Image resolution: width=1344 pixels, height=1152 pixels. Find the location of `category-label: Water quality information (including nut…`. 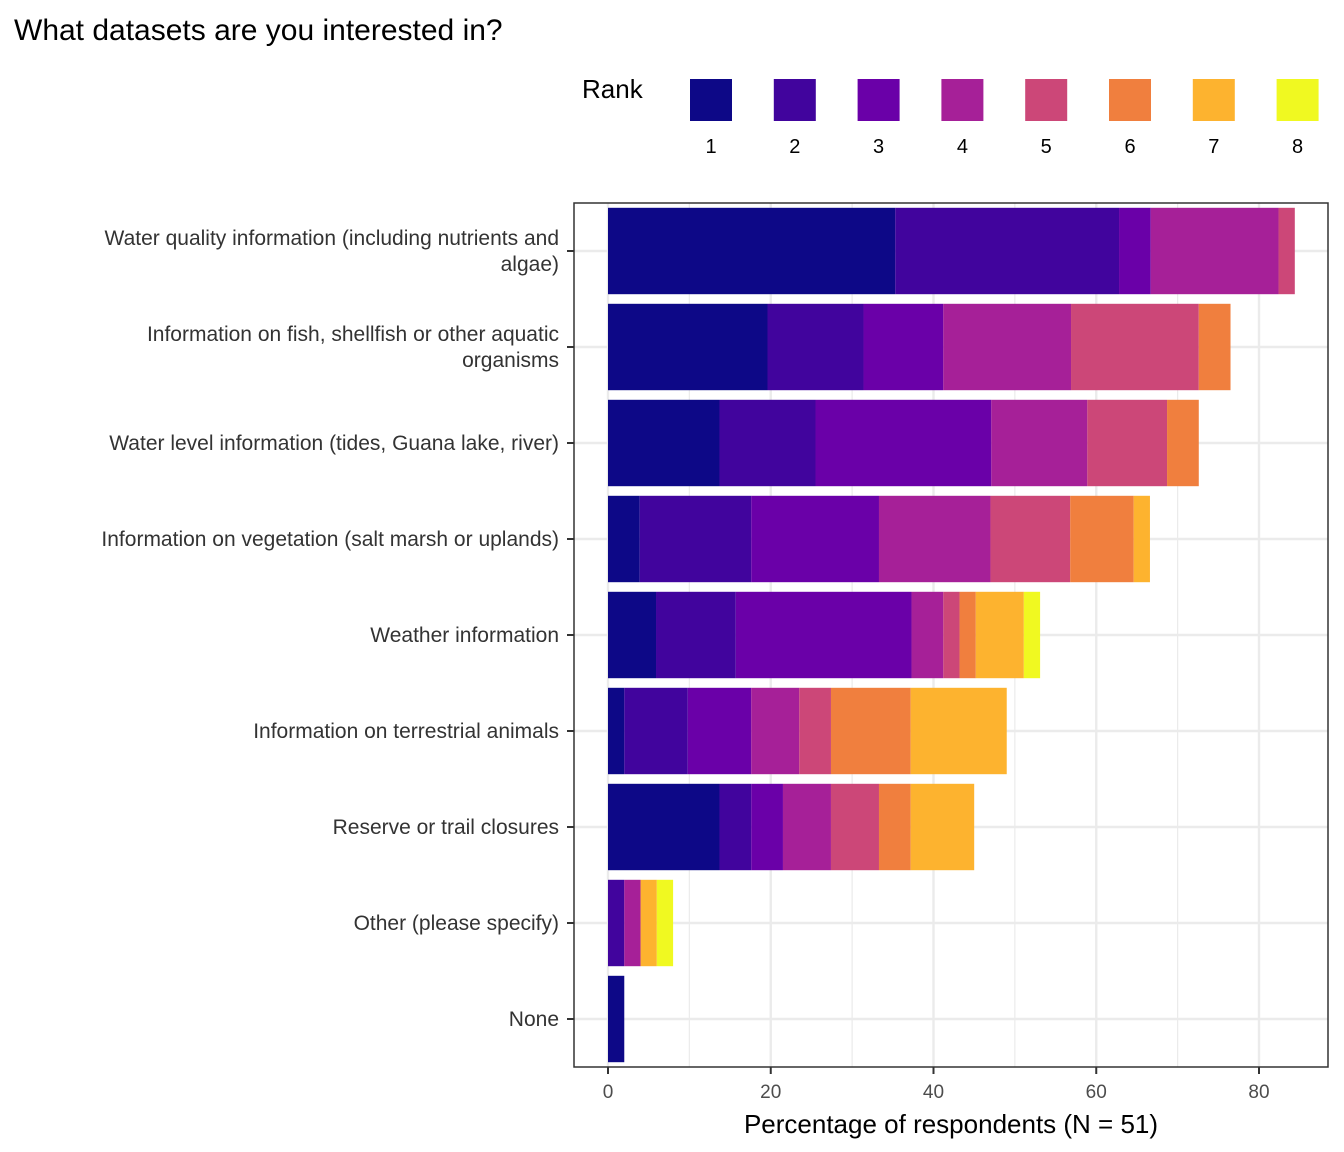

category-label: Water quality information (including nut… is located at coordinates (332, 251).